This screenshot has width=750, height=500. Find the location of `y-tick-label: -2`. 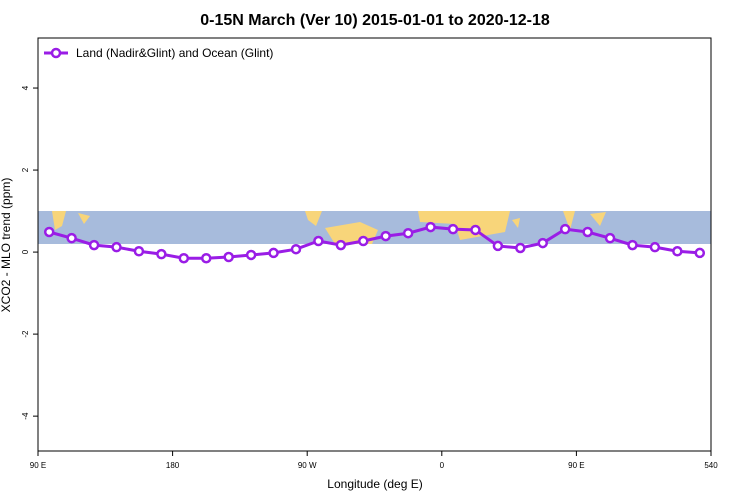

y-tick-label: -2 is located at coordinates (25, 334).